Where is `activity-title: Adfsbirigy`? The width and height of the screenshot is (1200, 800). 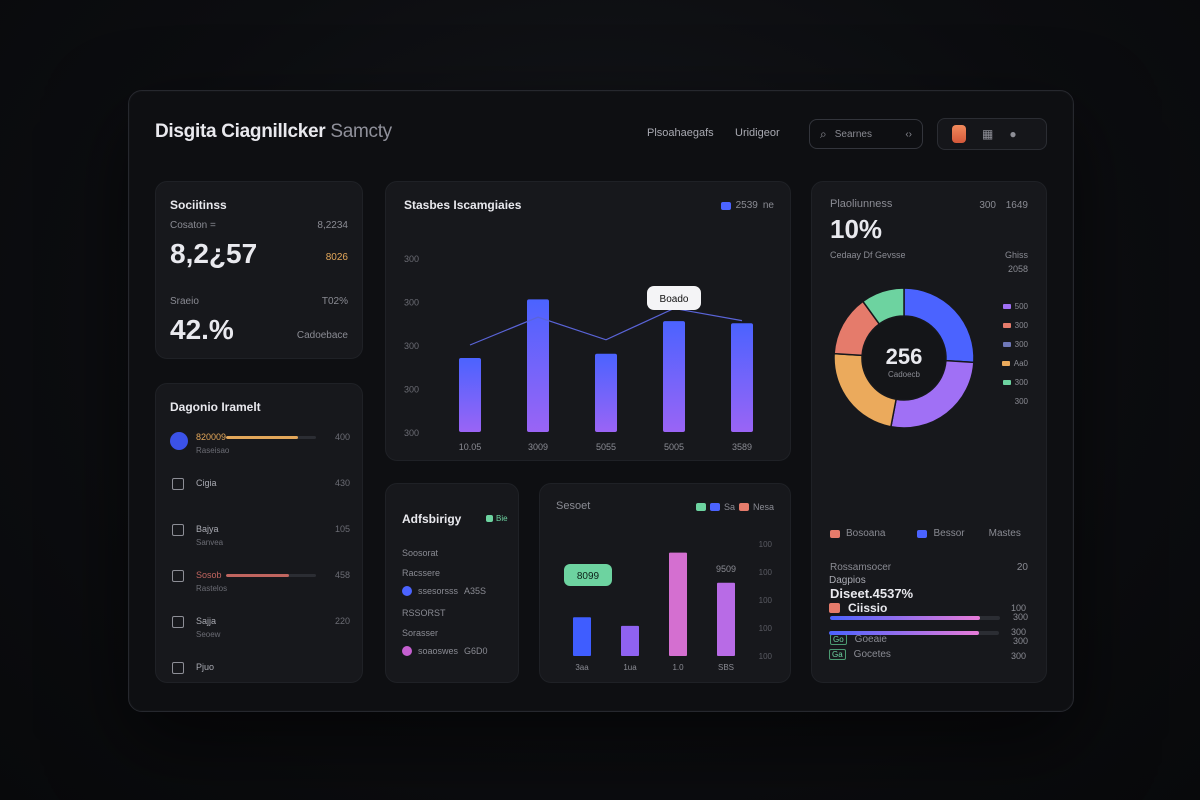 activity-title: Adfsbirigy is located at coordinates (432, 519).